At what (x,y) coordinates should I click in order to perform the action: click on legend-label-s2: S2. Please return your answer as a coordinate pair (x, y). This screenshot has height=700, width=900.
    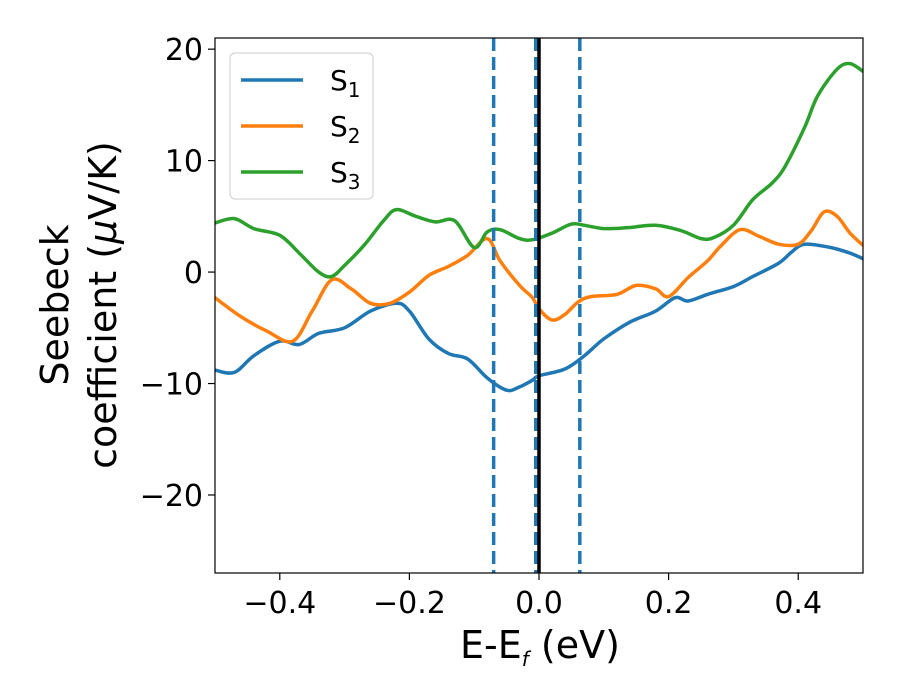
    Looking at the image, I should click on (345, 129).